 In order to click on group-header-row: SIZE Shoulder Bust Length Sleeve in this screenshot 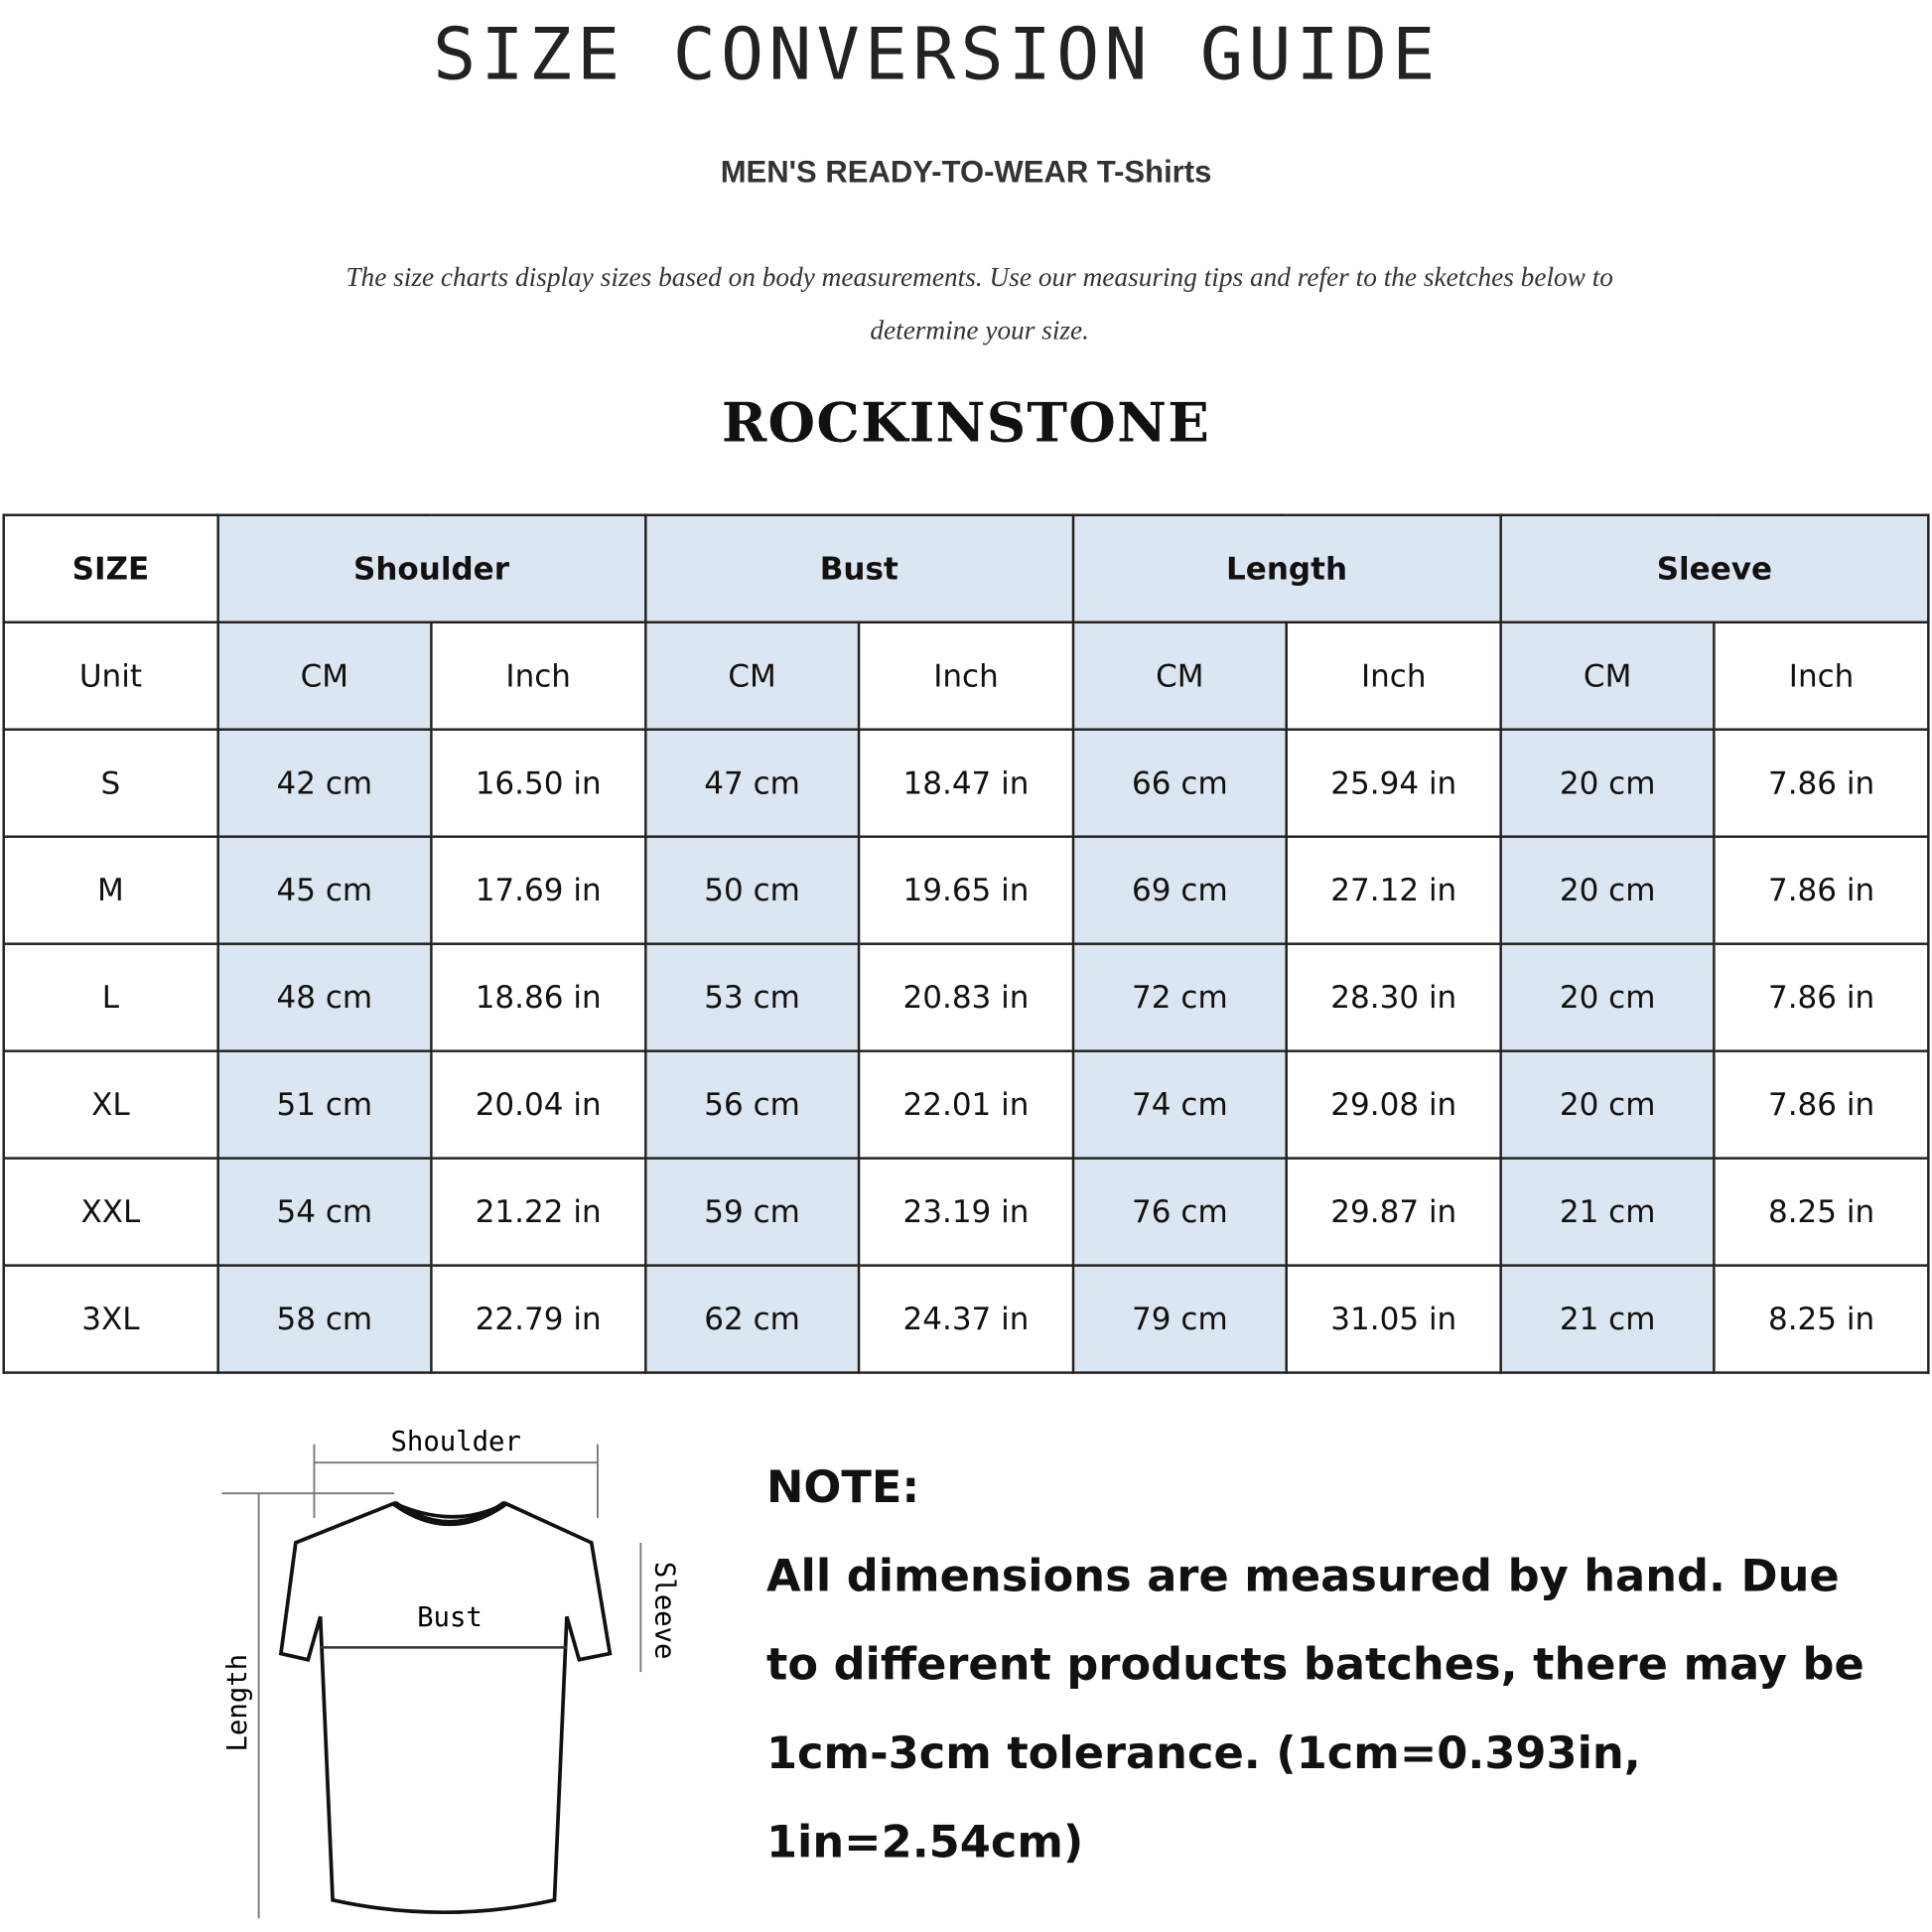, I will do `click(966, 568)`.